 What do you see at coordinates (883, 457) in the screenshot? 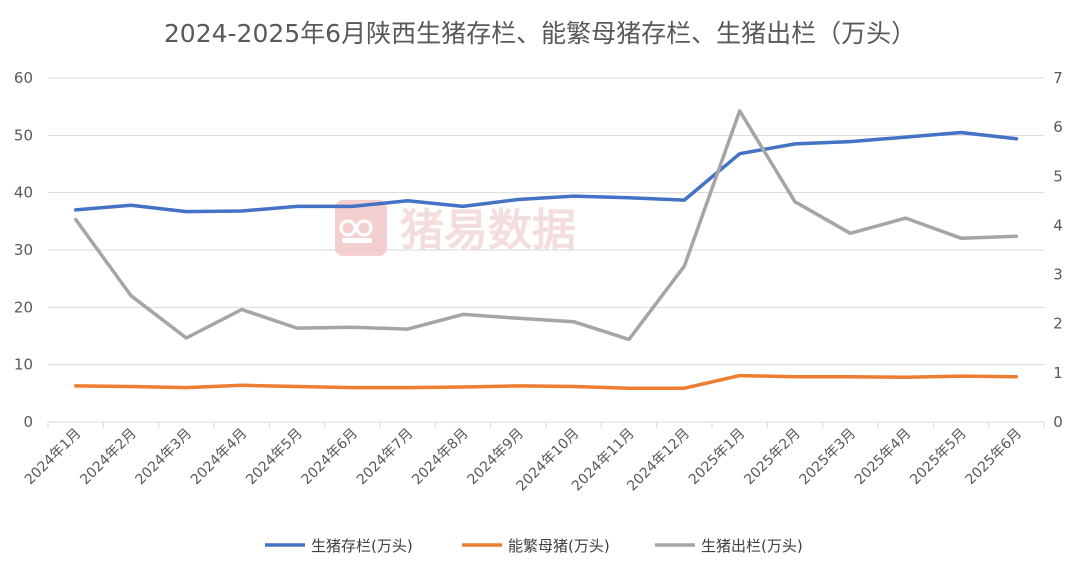
I see `x-tick-label: 2025年4月` at bounding box center [883, 457].